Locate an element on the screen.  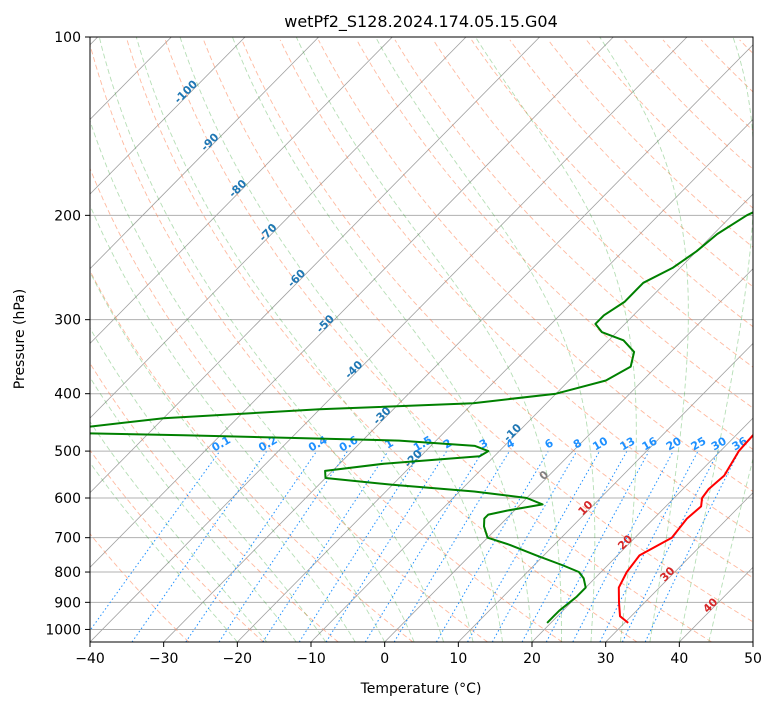
y-tick-label: 300 is located at coordinates (67, 321).